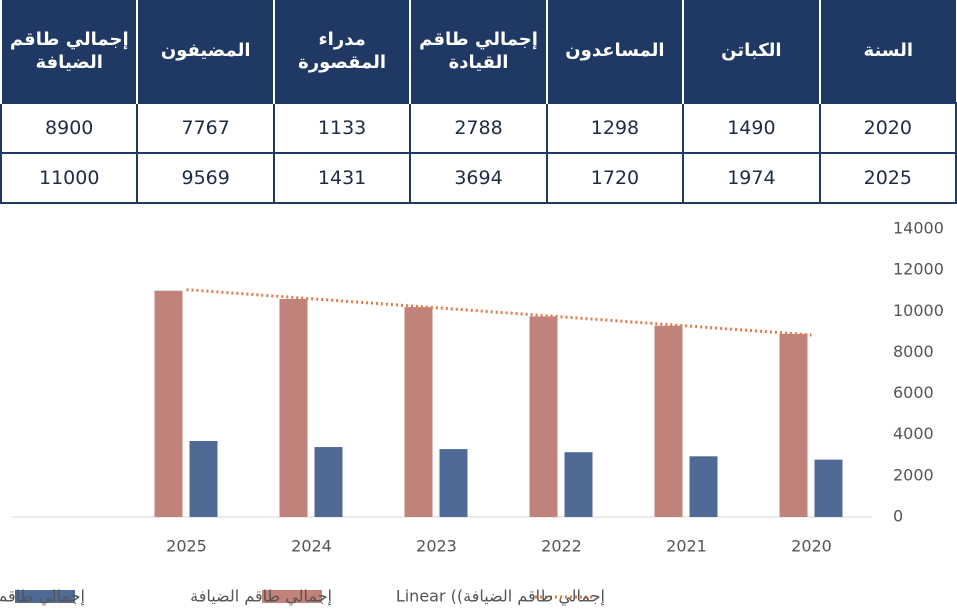 Image resolution: width=957 pixels, height=612 pixels. I want to click on column-header: إجمالي طاقم القيادة, so click(478, 51).